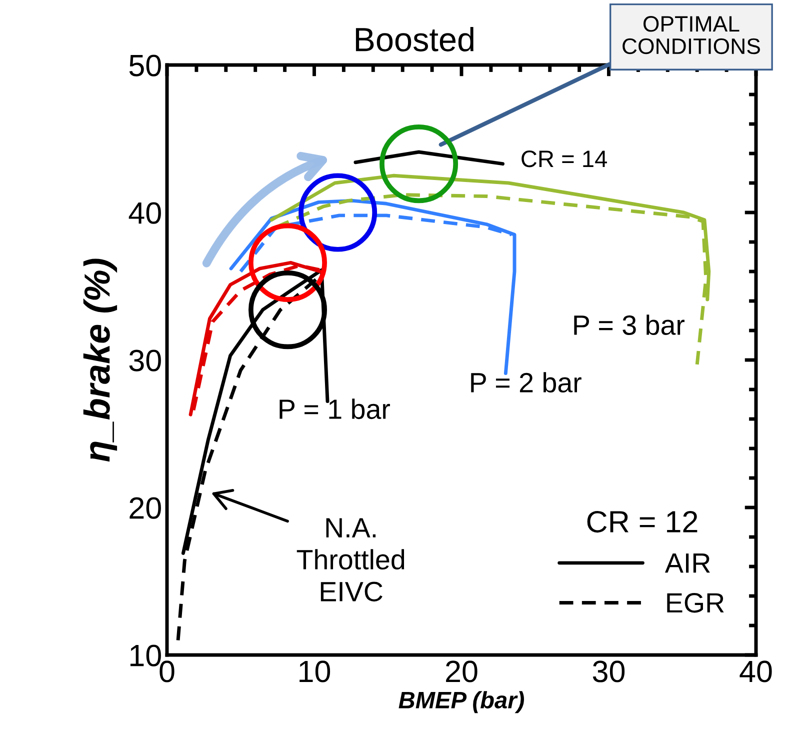 Image resolution: width=811 pixels, height=742 pixels. I want to click on annotation: P = 2 bar, so click(526, 382).